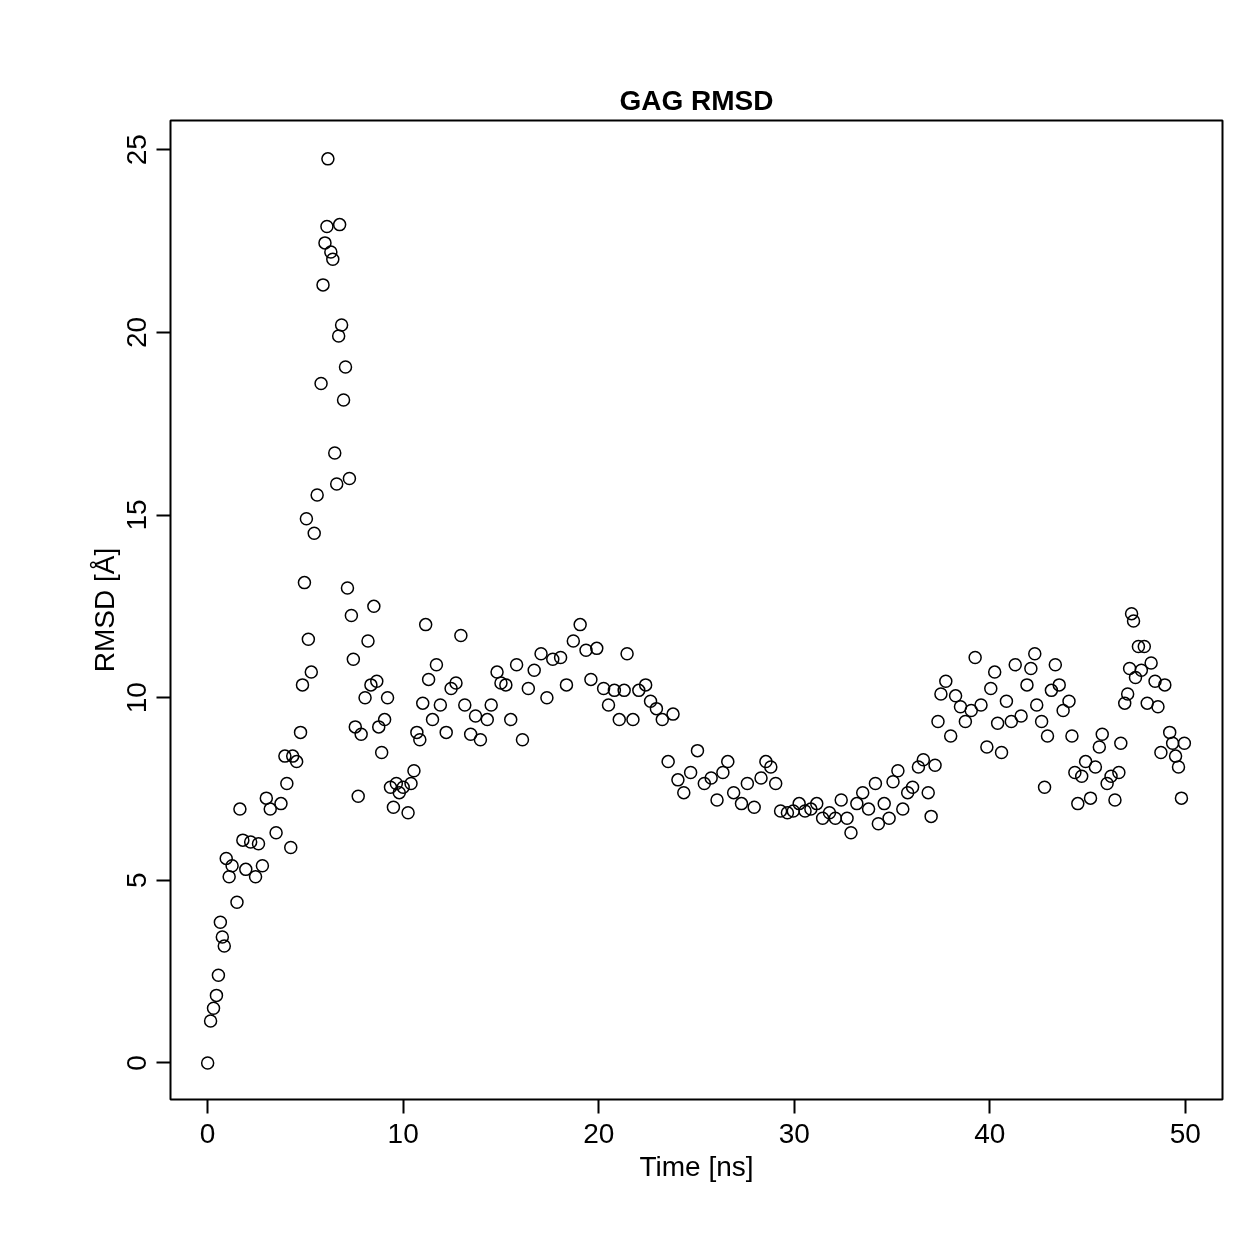 The width and height of the screenshot is (1259, 1259). What do you see at coordinates (990, 1133) in the screenshot?
I see `x-tick-label: 40` at bounding box center [990, 1133].